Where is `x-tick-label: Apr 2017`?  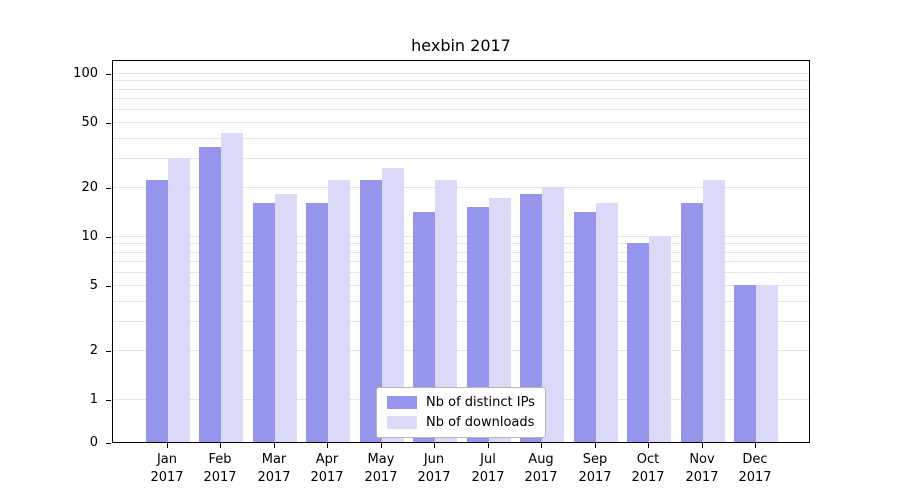
x-tick-label: Apr 2017 is located at coordinates (327, 468).